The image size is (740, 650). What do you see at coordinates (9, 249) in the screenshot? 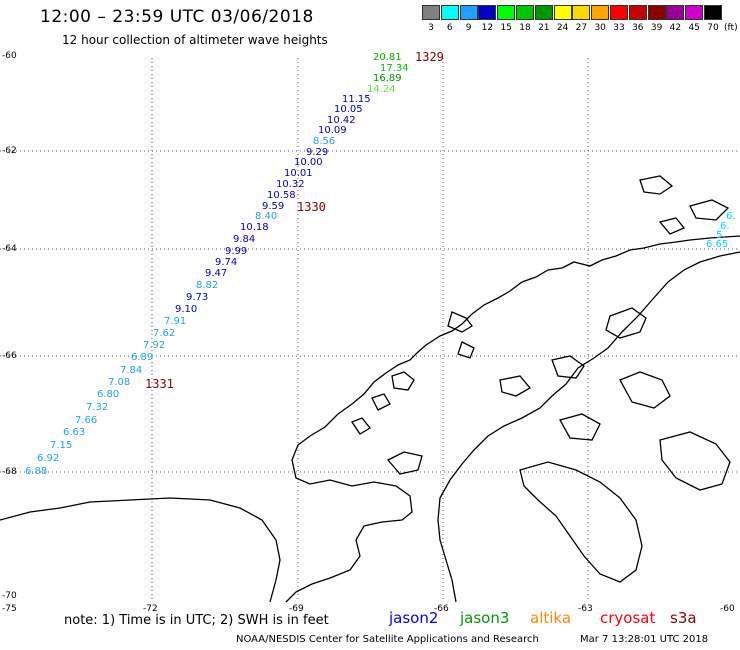
I see `lat-label: -64` at bounding box center [9, 249].